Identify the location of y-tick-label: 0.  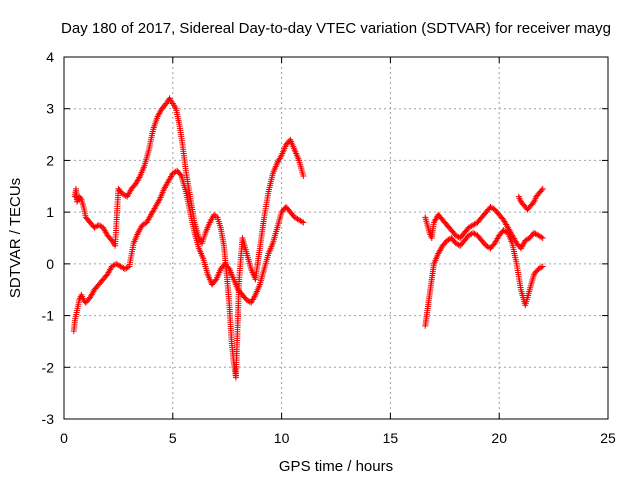
(50, 264).